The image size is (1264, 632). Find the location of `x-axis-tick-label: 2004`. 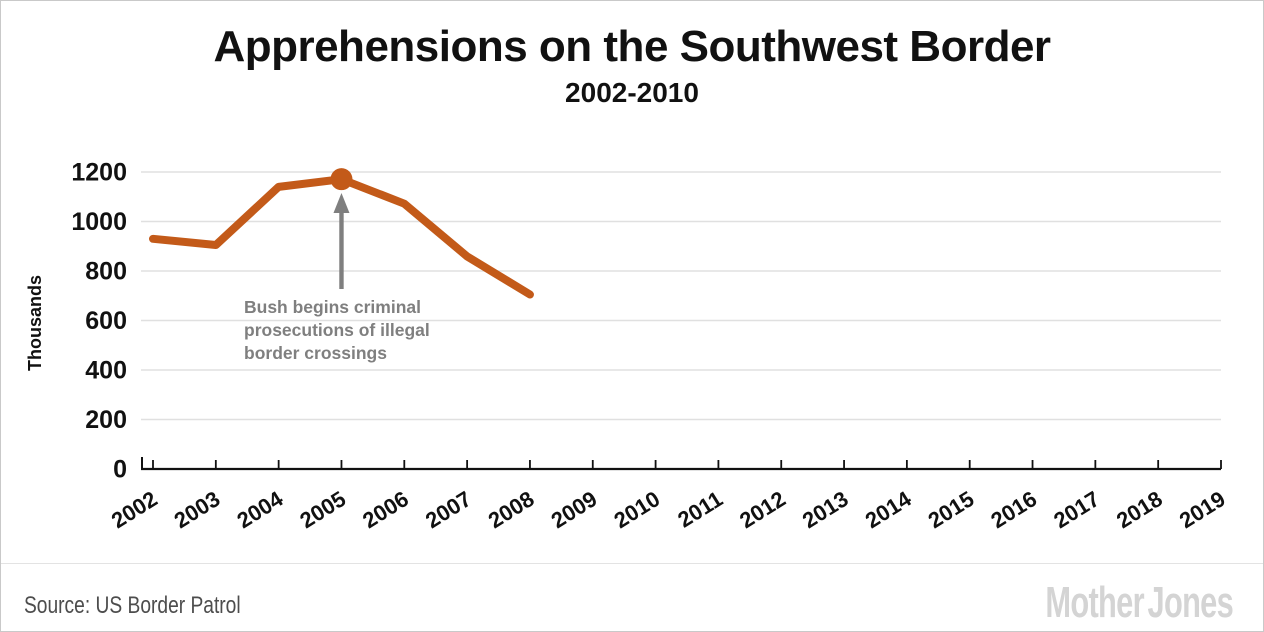

x-axis-tick-label: 2004 is located at coordinates (260, 510).